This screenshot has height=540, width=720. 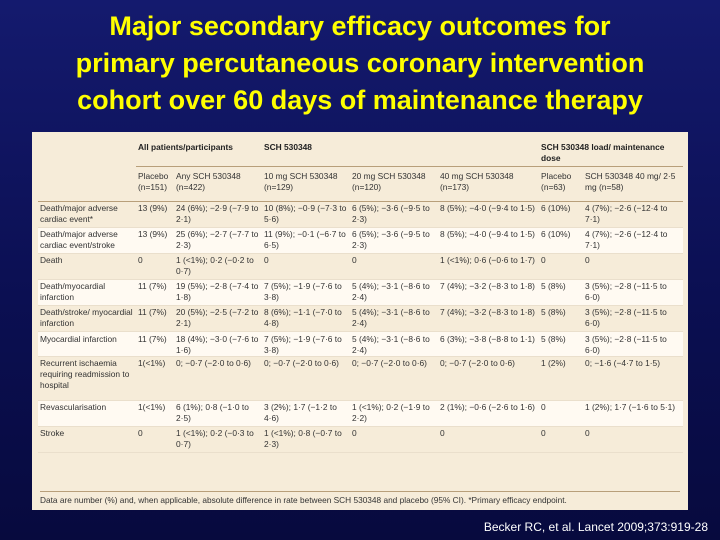 What do you see at coordinates (218, 240) in the screenshot?
I see `table-cell: 25 (6%); −2·7 (−7·7 to 2·3)` at bounding box center [218, 240].